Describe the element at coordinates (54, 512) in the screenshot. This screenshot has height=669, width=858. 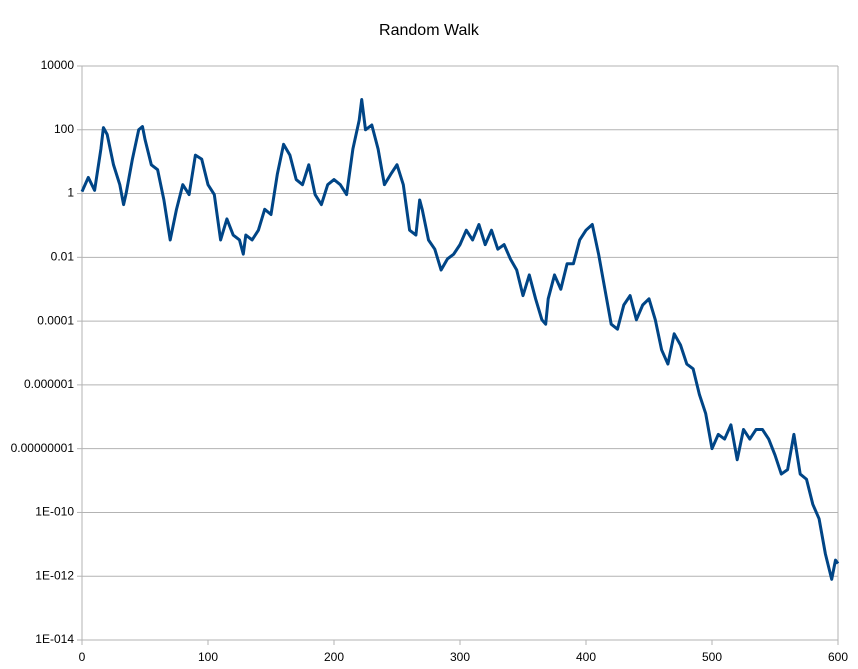
I see `y-tick-label: 1E-010` at that location.